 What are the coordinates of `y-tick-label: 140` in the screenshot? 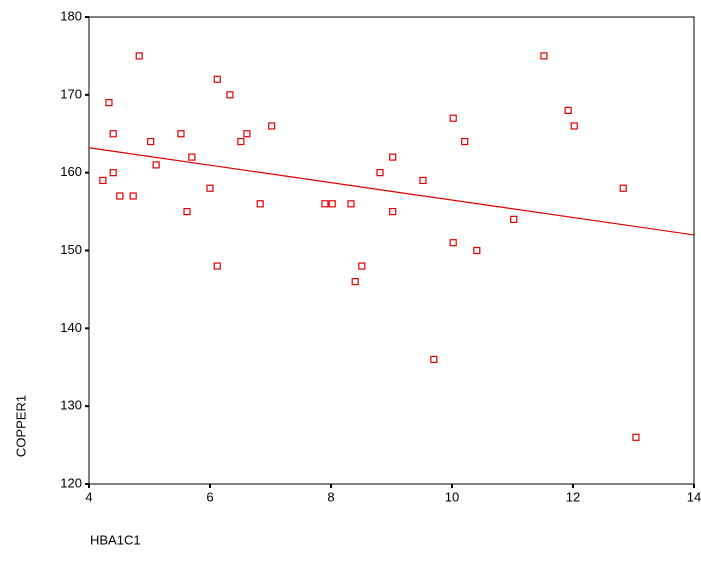 It's located at (71, 327).